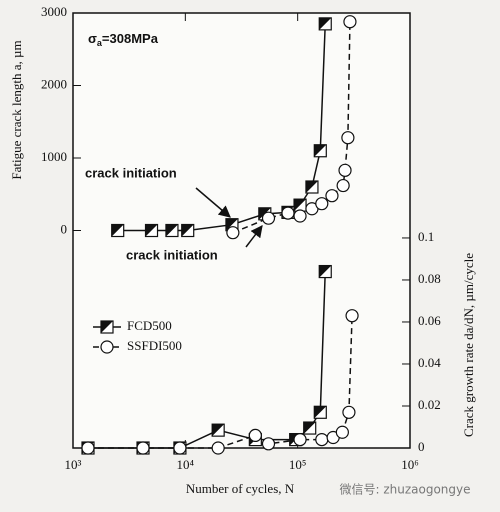 This screenshot has height=512, width=500. I want to click on y2-tick-label: 0, so click(421, 446).